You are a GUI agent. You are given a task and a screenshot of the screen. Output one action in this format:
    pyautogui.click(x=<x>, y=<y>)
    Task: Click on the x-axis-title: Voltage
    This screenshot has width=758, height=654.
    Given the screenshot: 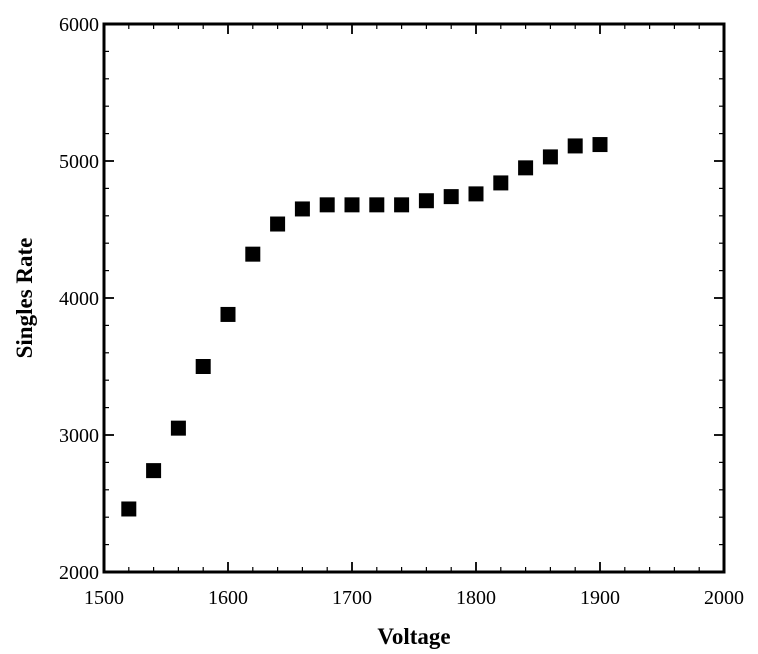 What is the action you would take?
    pyautogui.click(x=413, y=636)
    